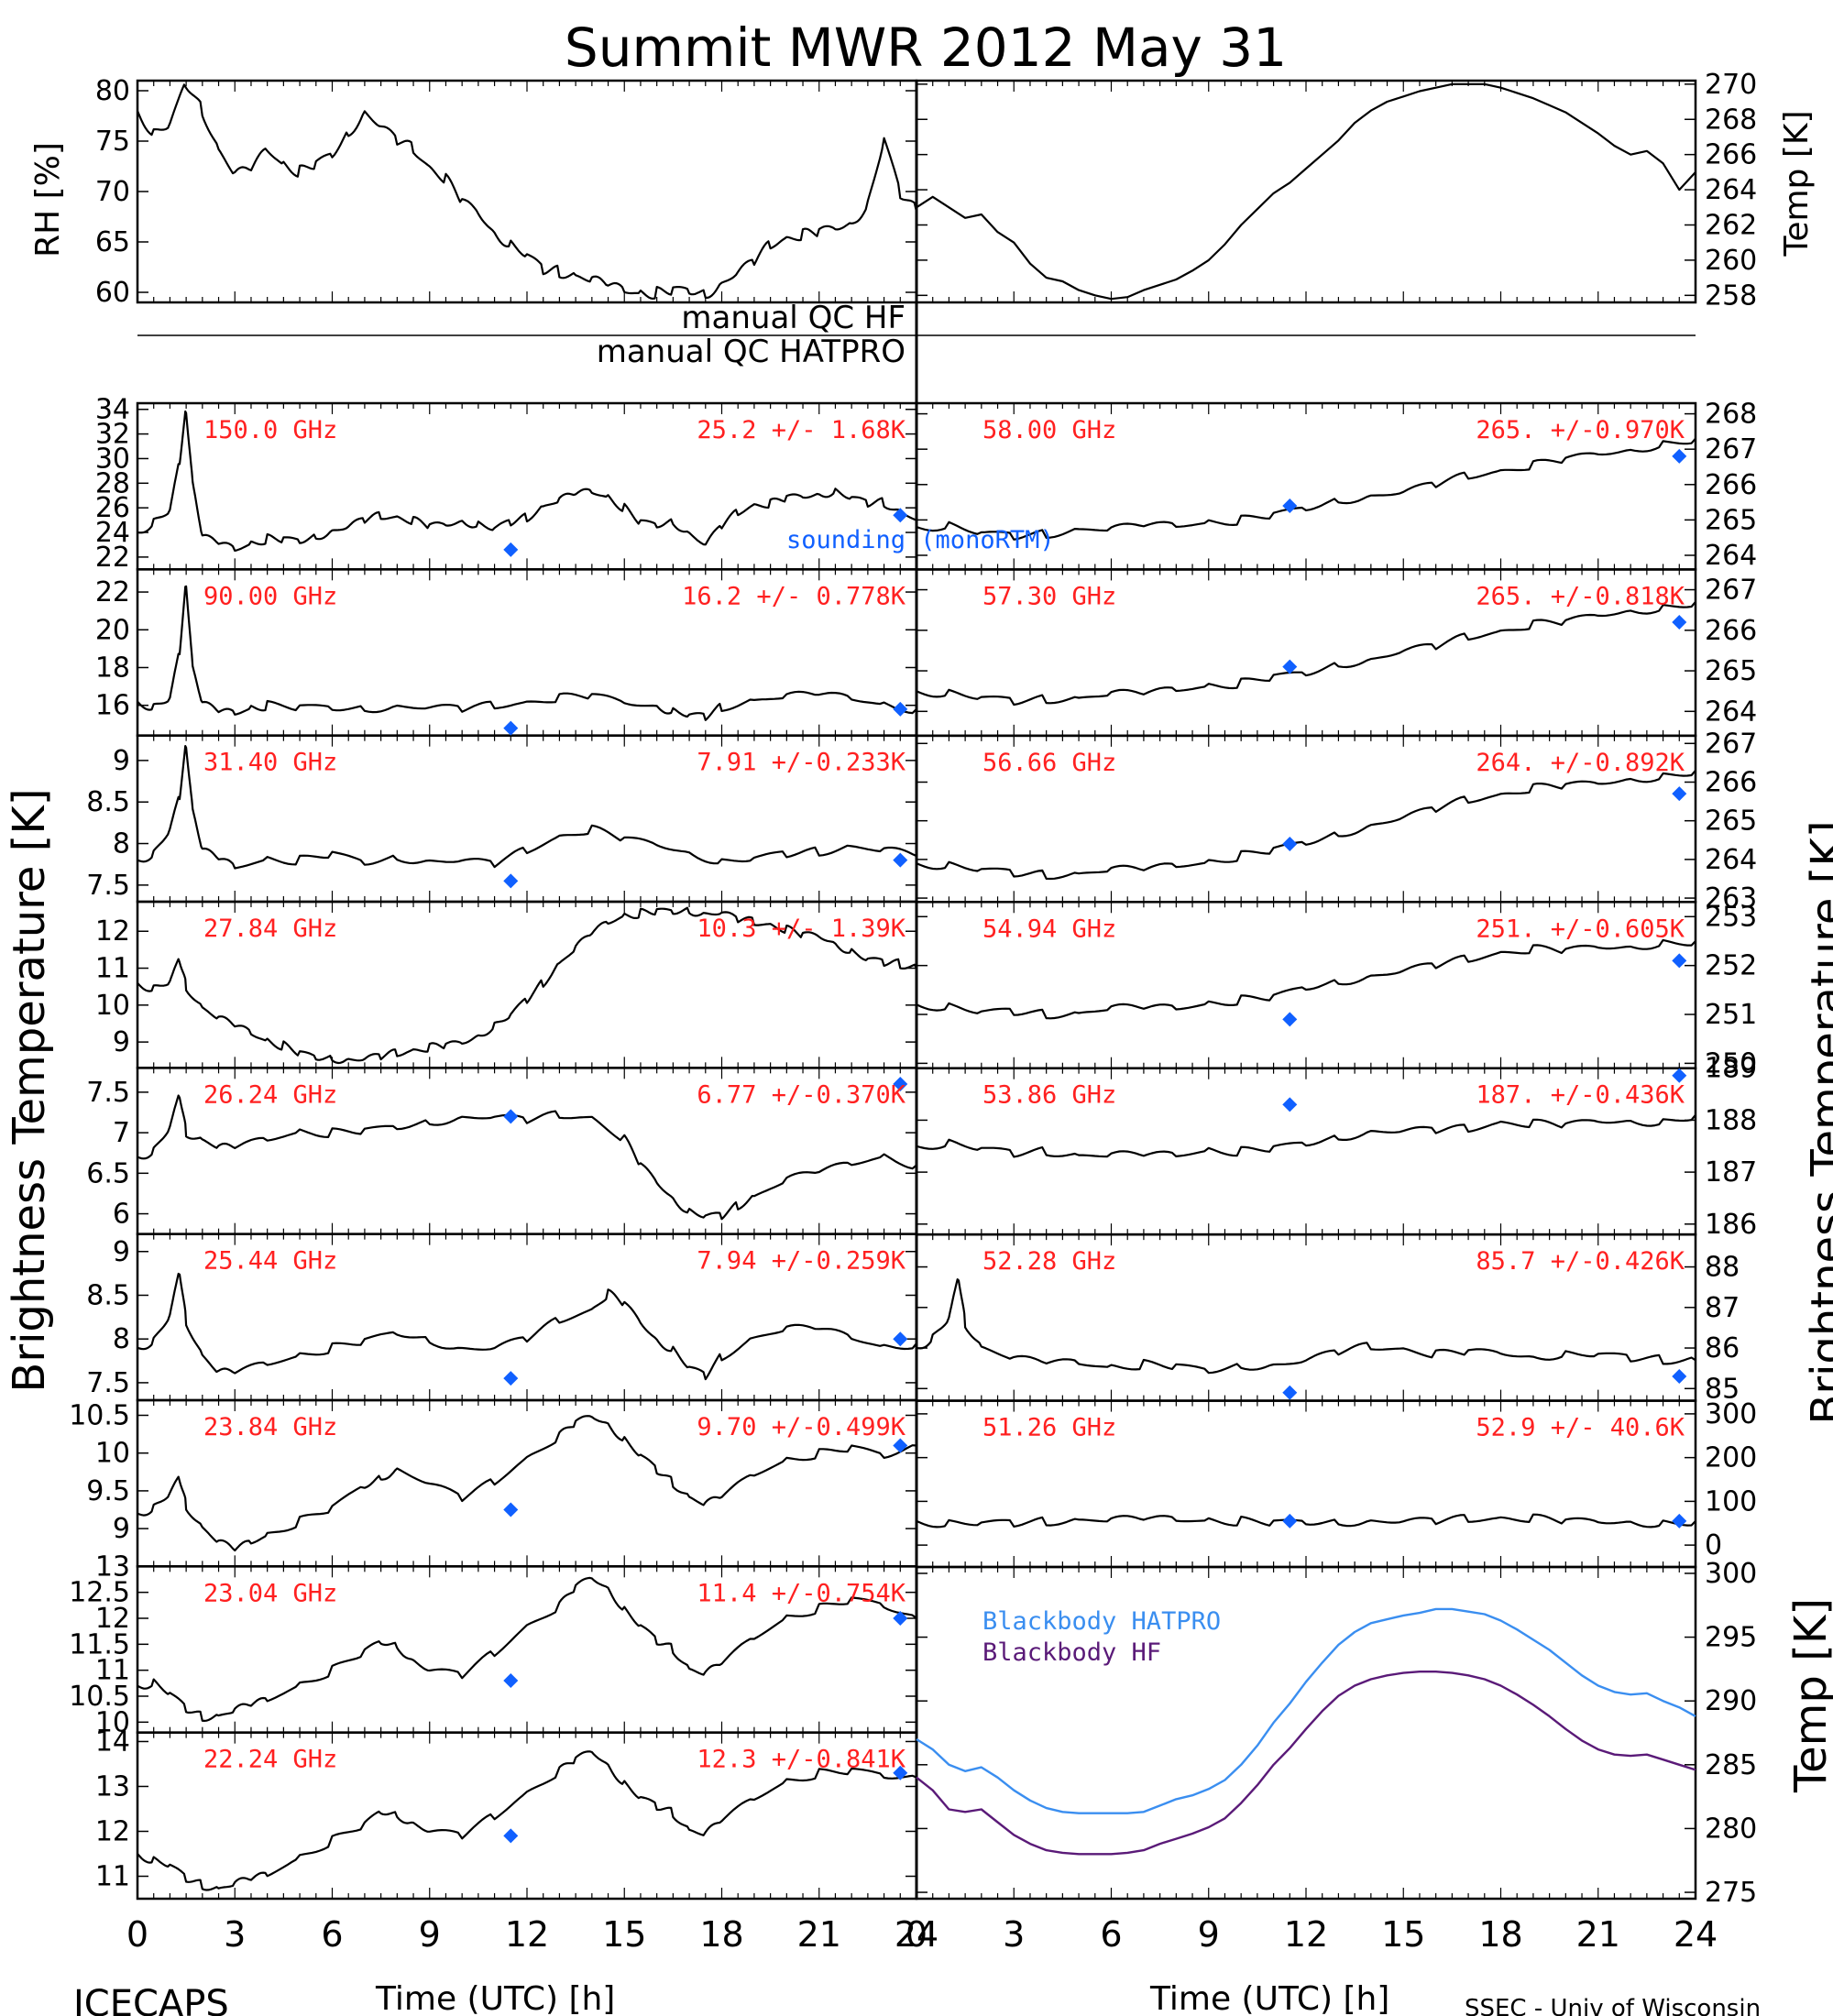 This screenshot has height=2016, width=1833. Describe the element at coordinates (1731, 485) in the screenshot. I see `ytick-label: 266` at that location.